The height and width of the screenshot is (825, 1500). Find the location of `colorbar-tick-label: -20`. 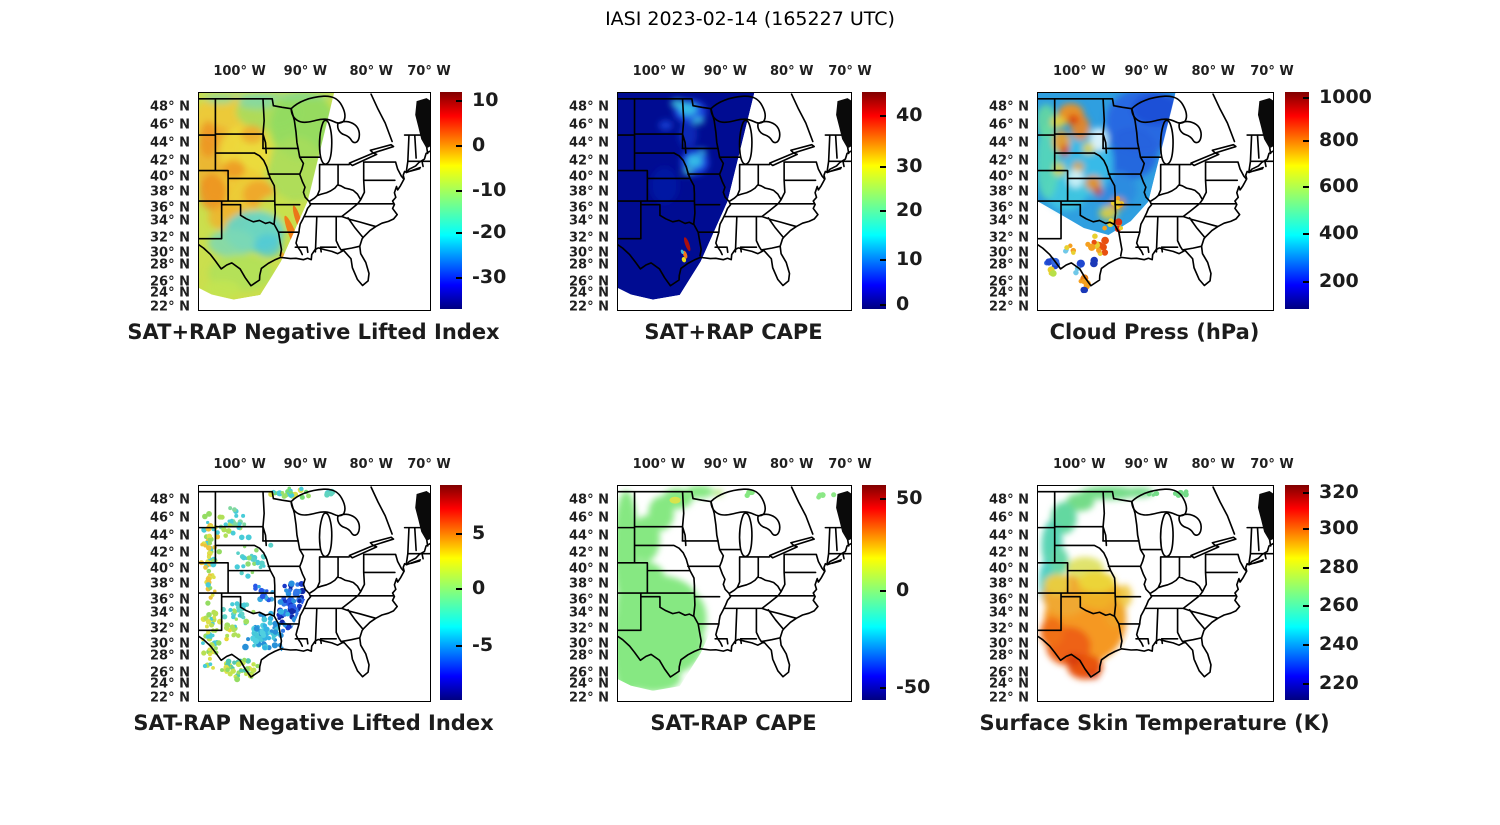

colorbar-tick-label: -20 is located at coordinates (489, 231).